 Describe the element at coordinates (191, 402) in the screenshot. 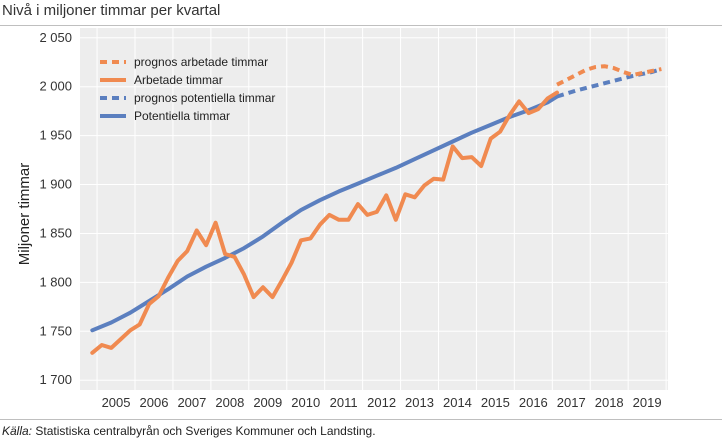

I see `x-tick-label: 2007` at that location.